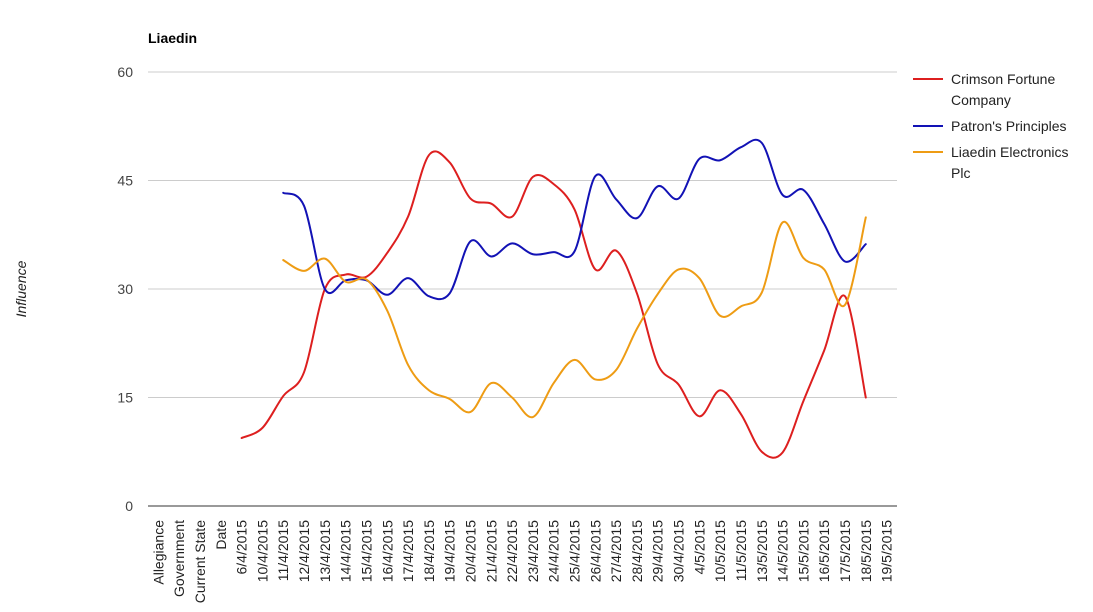 The width and height of the screenshot is (1093, 612). Describe the element at coordinates (158, 552) in the screenshot. I see `x-tick-label: Allegiance` at that location.